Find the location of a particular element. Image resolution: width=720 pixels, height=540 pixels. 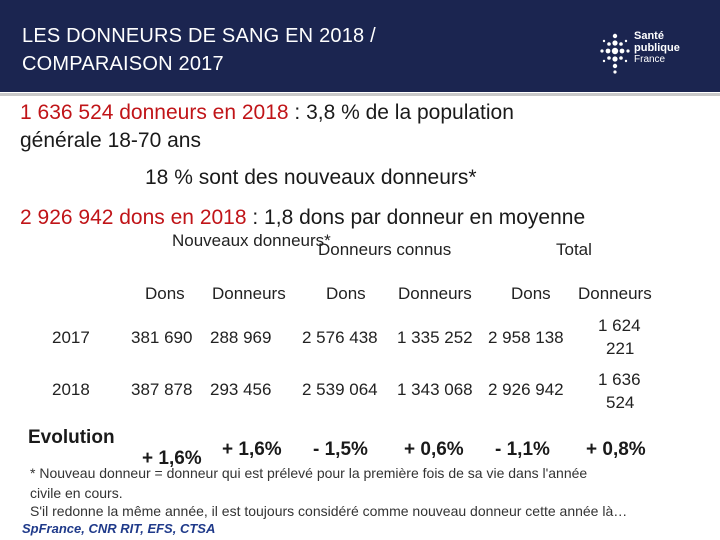

row-year: 2017 is located at coordinates (71, 337).